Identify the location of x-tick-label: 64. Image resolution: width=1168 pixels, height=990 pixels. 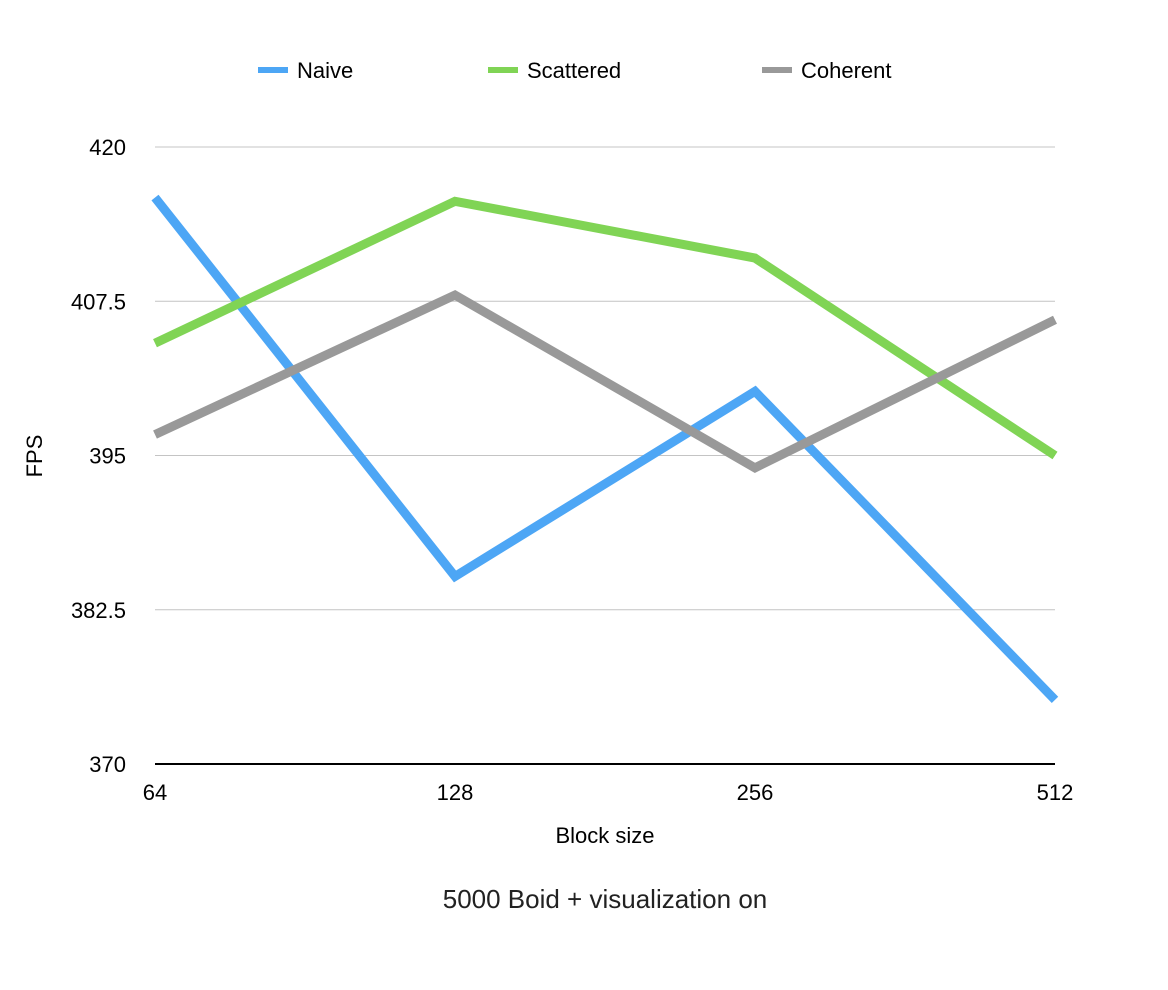
(155, 792).